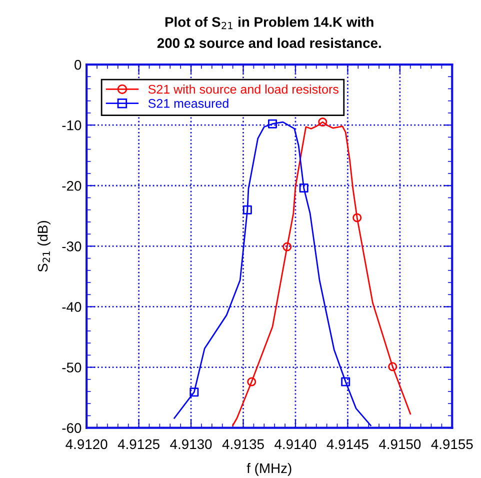 The image size is (481, 478). I want to click on y-tick-label: 0, so click(78, 65).